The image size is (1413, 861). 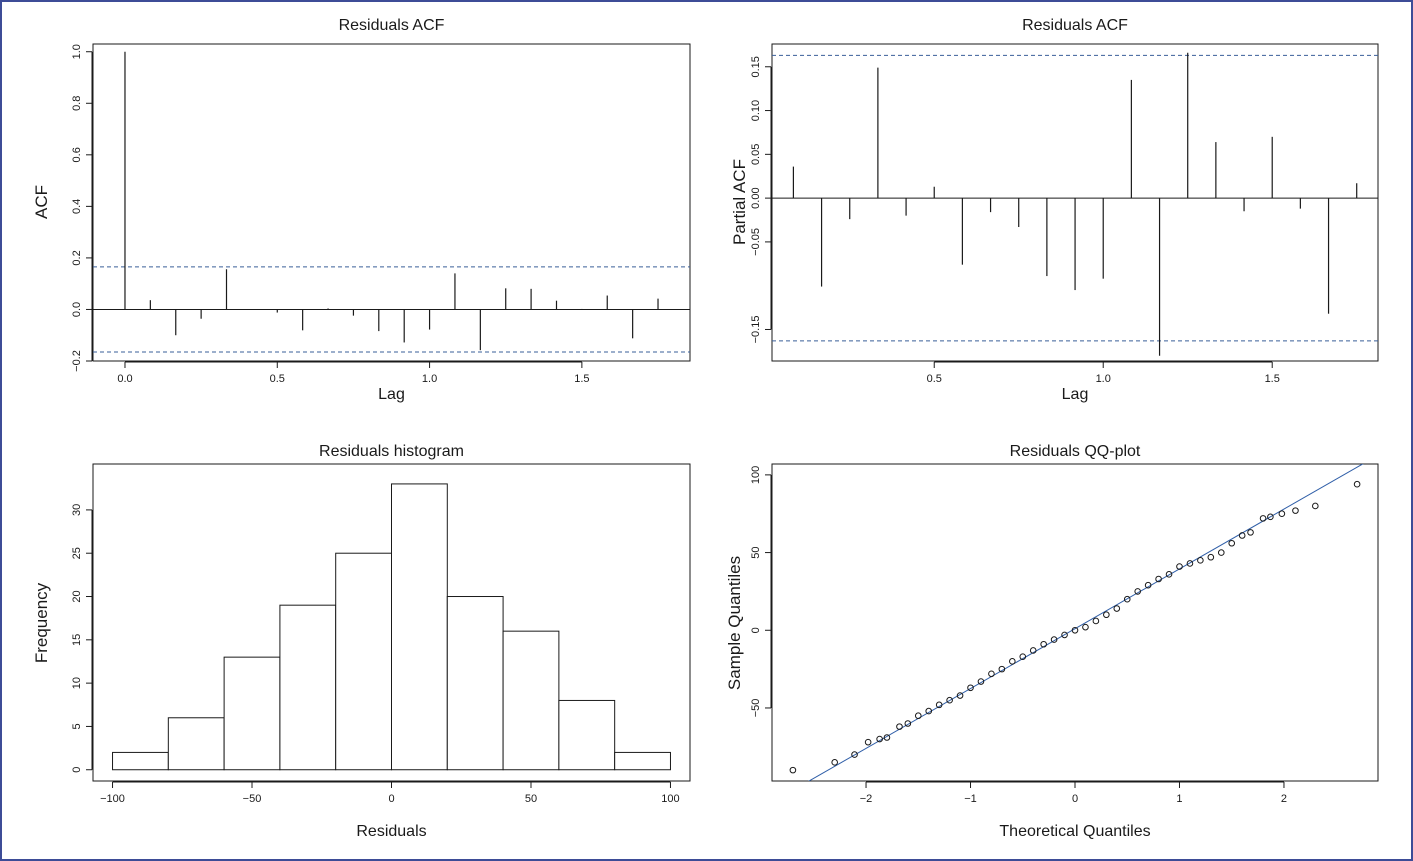 I want to click on y-tick-label: 25, so click(x=77, y=553).